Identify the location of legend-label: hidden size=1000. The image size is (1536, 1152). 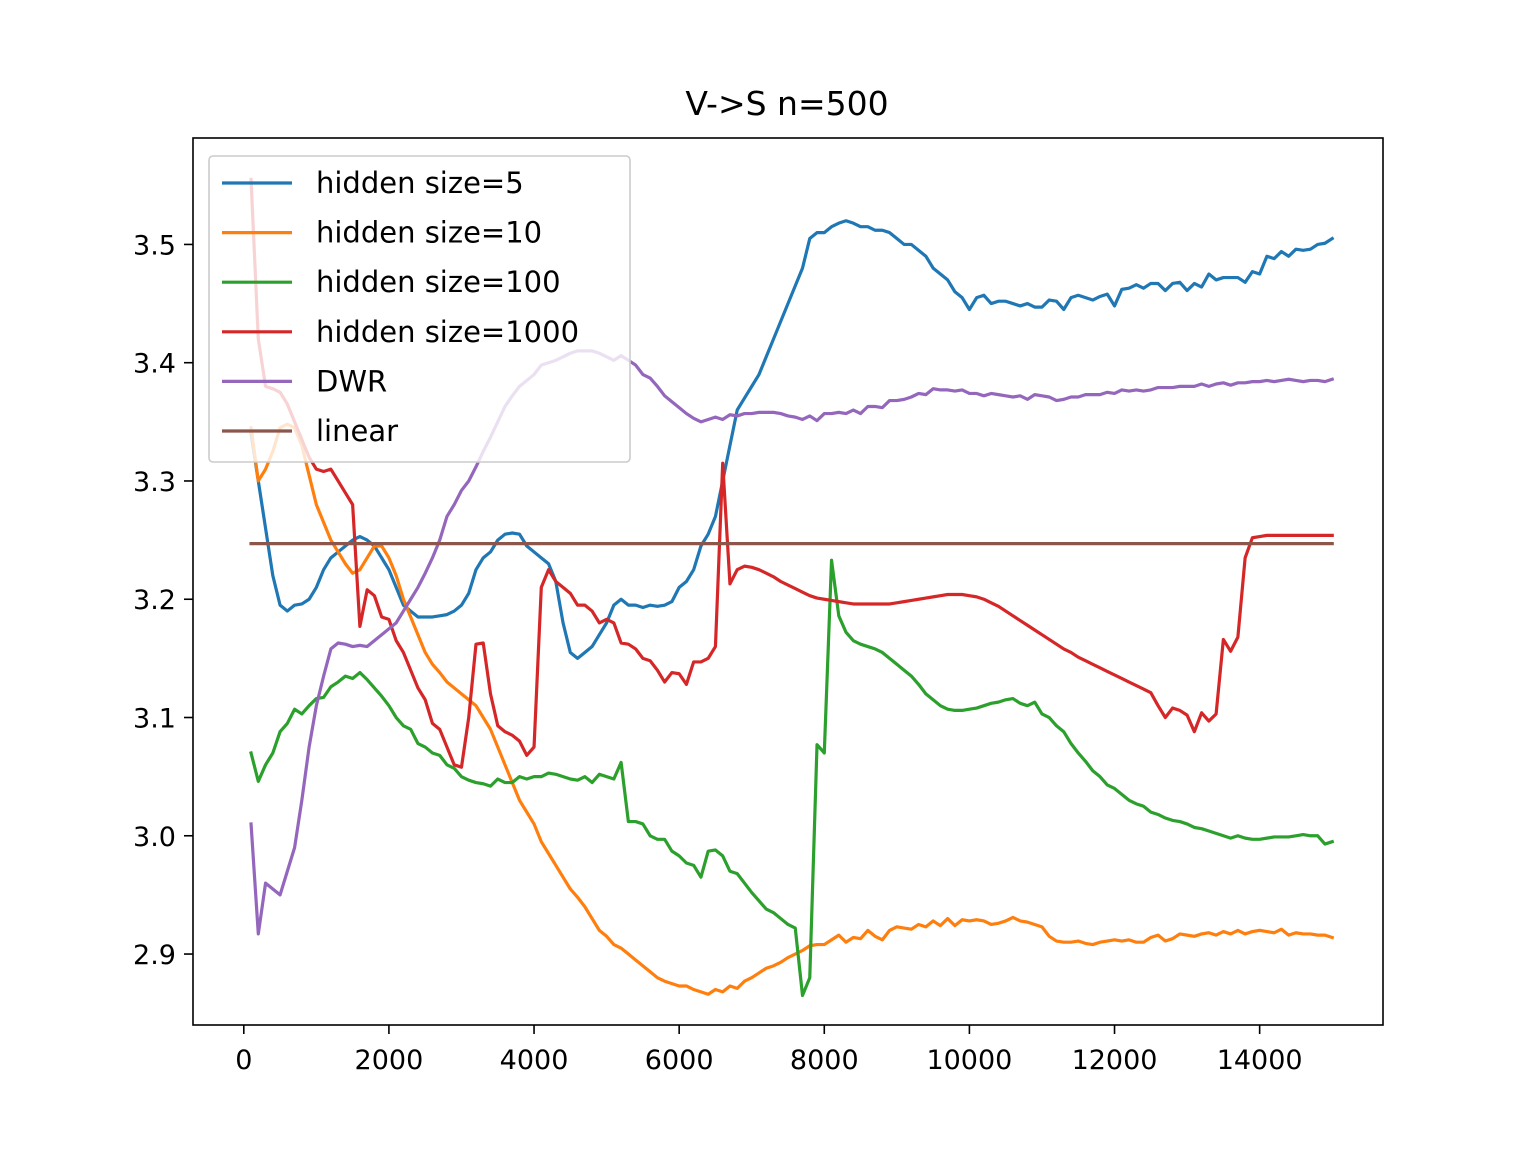
(447, 332).